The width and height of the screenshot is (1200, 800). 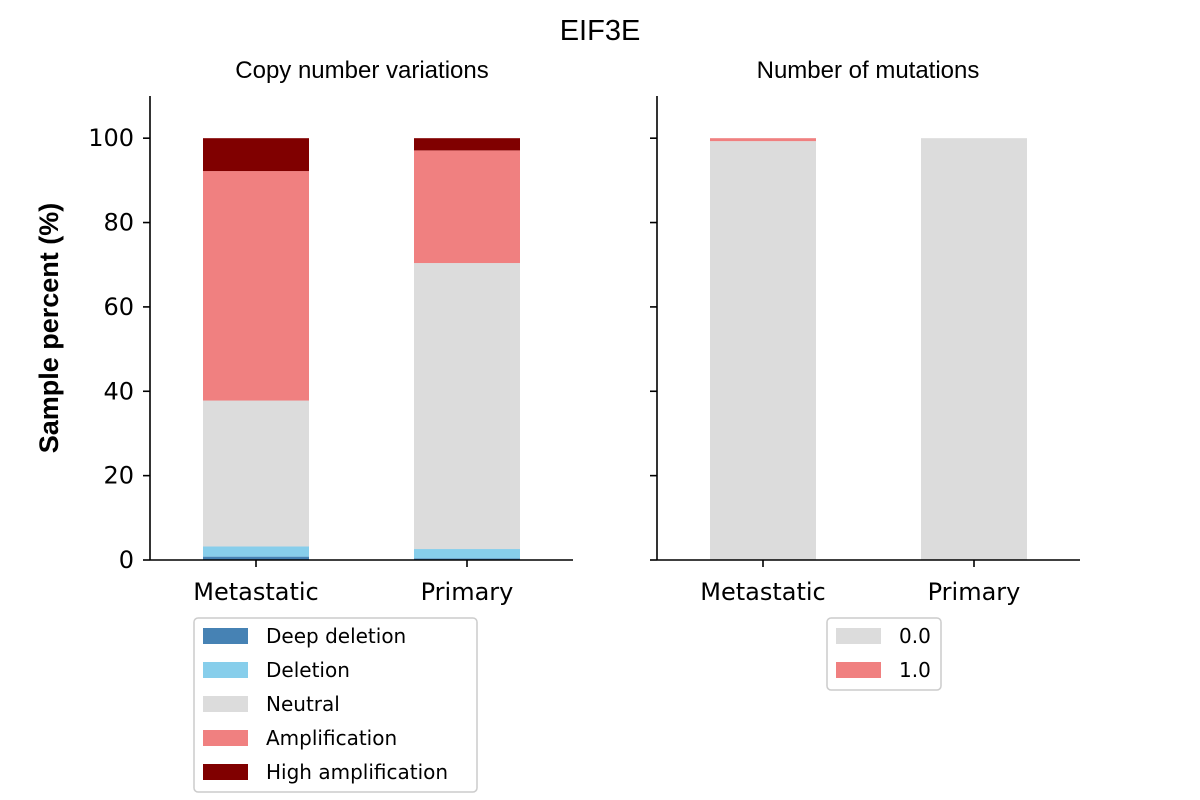 I want to click on cnv-legend-frame, so click(x=335, y=705).